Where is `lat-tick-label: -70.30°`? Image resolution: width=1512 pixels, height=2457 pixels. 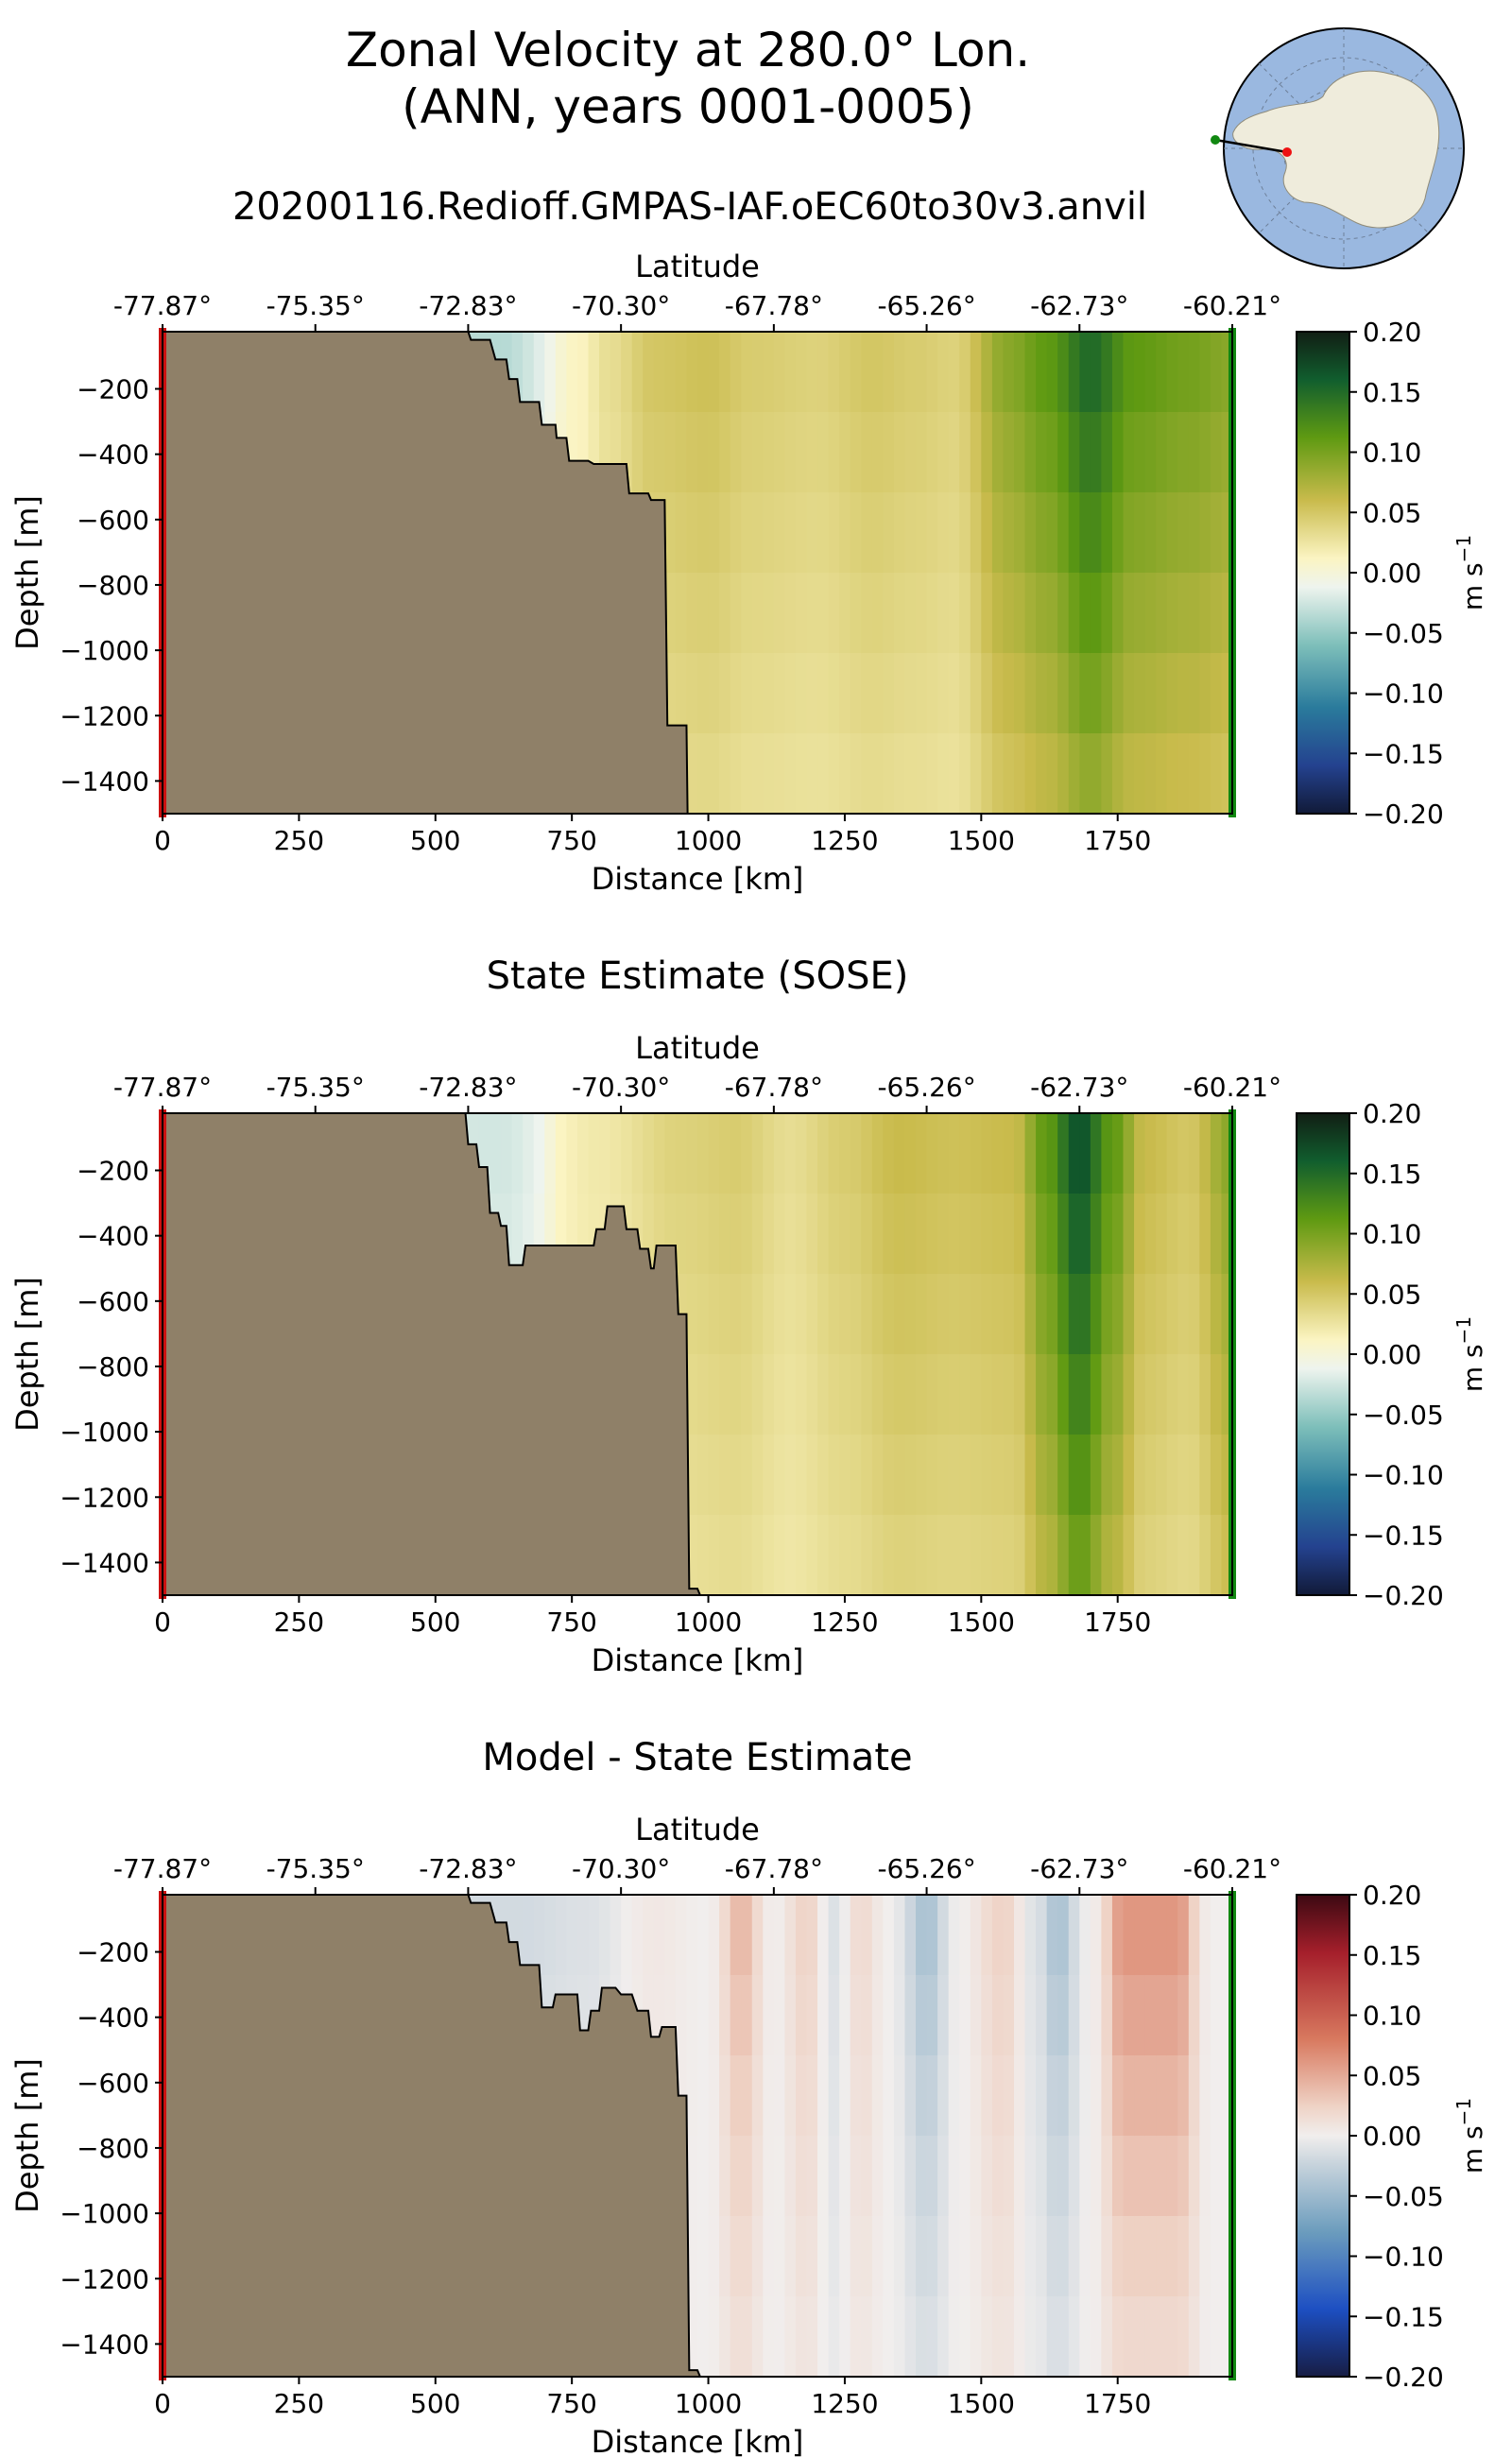 lat-tick-label: -70.30° is located at coordinates (621, 1868).